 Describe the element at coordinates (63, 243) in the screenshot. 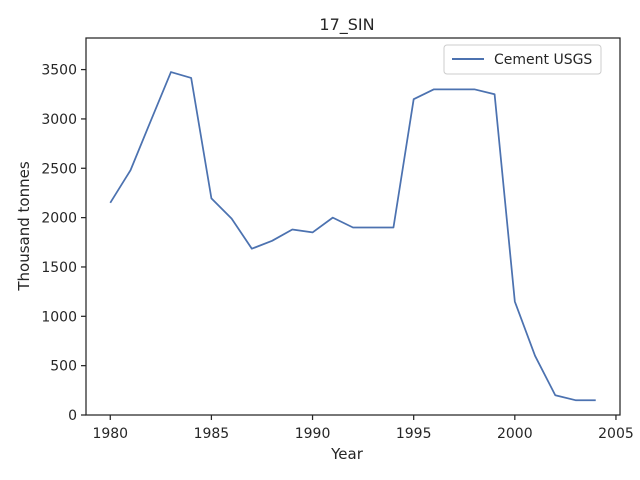

I see `y-axis-ticks: 0 500 1000 1500 2000 2500 3000 3500` at that location.